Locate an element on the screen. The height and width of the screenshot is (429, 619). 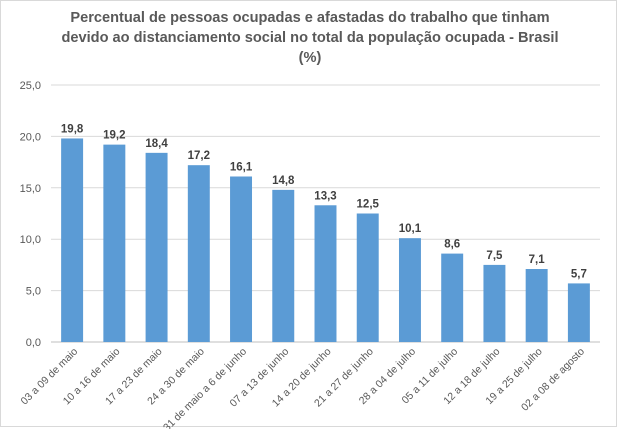
y-tick-label: 10,0 is located at coordinates (30, 240).